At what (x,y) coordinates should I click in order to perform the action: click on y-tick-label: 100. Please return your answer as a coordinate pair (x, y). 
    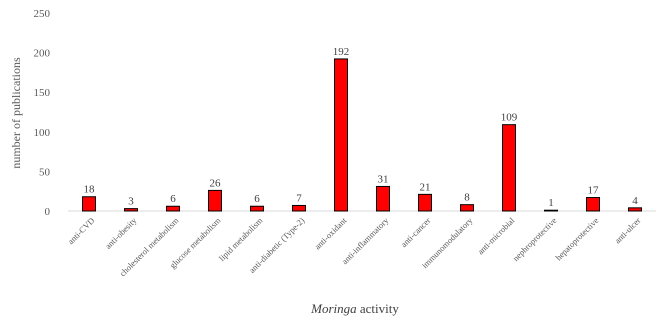
    Looking at the image, I should click on (42, 133).